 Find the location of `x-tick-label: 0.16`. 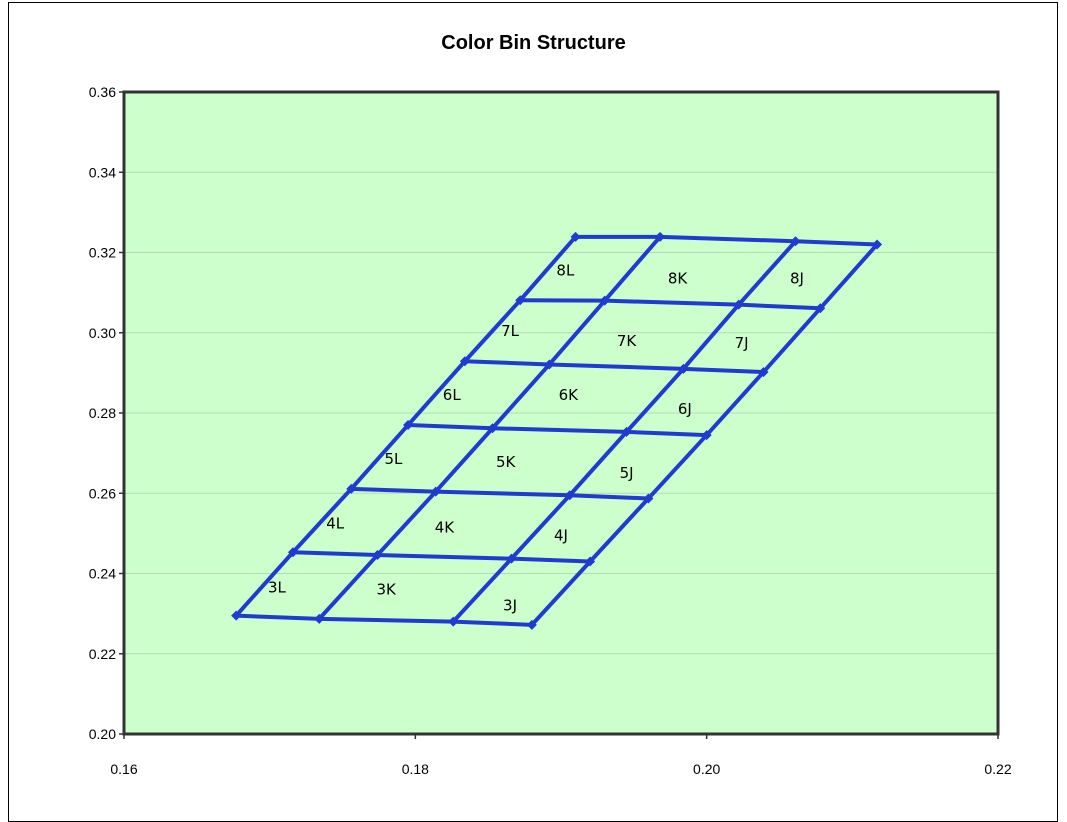

x-tick-label: 0.16 is located at coordinates (123, 769).